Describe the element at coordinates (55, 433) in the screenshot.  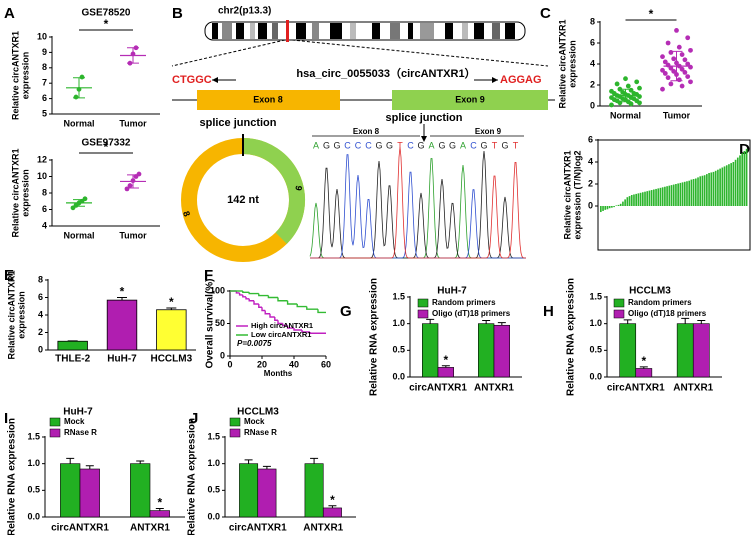
I see `legend-swatch` at that location.